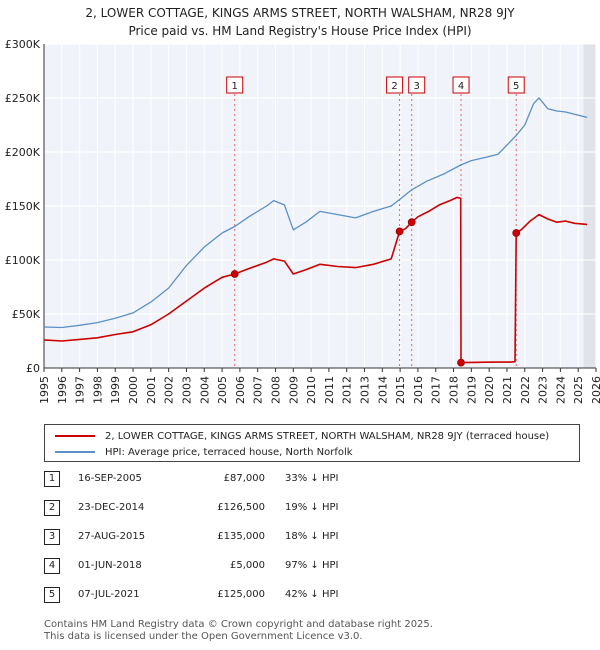  What do you see at coordinates (62, 390) in the screenshot?
I see `x-tick-label: 1996` at bounding box center [62, 390].